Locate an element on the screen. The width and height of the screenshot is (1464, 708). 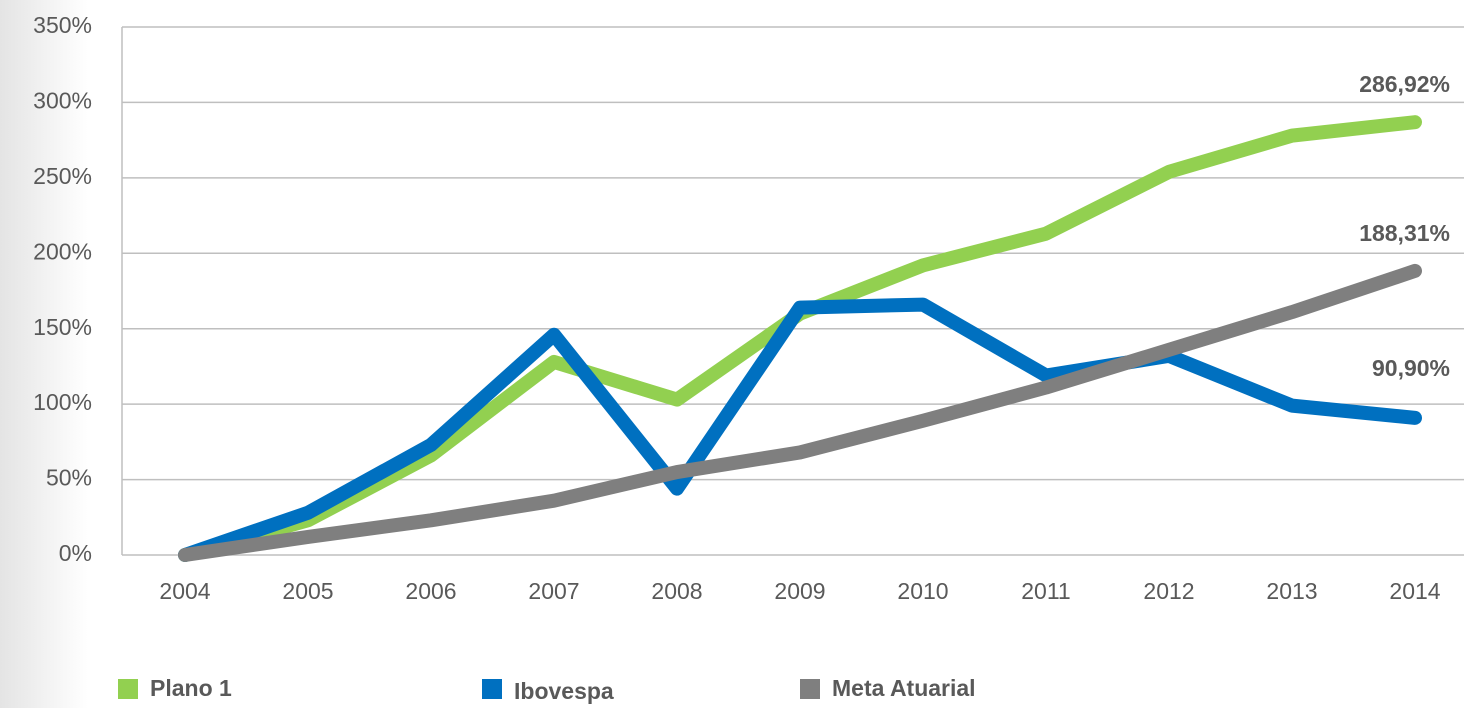
x-tick-label: 2008 is located at coordinates (676, 591).